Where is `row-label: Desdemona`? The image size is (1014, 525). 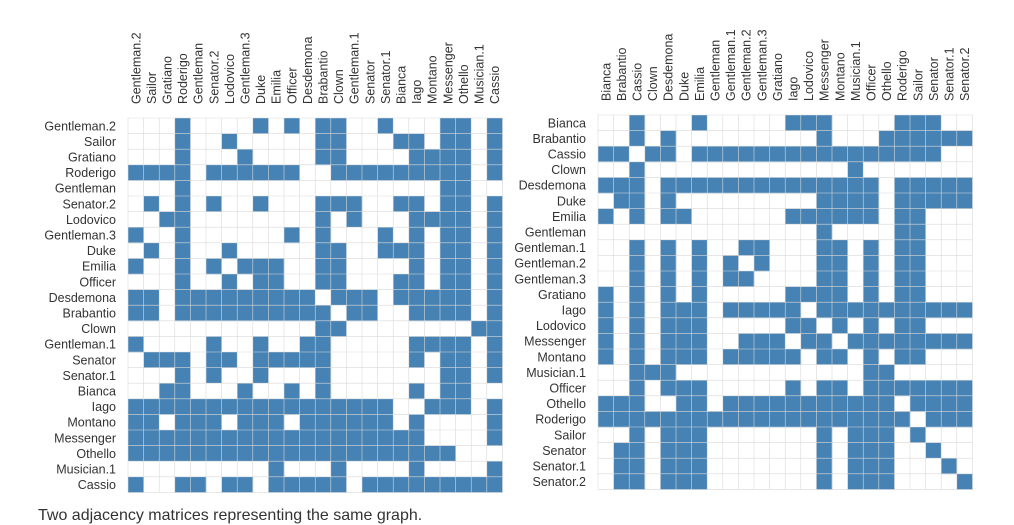 row-label: Desdemona is located at coordinates (552, 186).